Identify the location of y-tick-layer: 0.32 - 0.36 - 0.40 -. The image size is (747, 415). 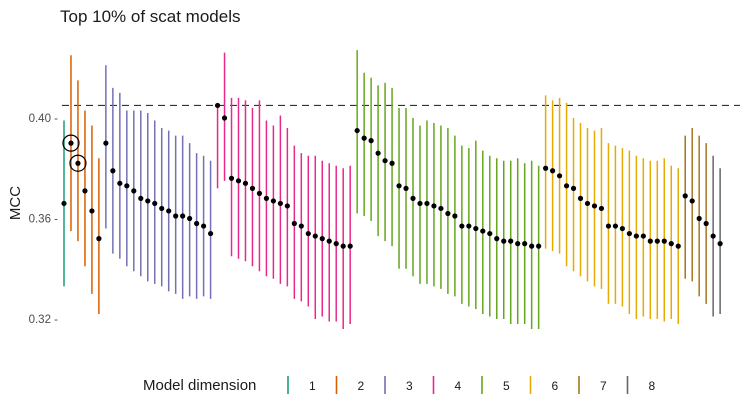
(44, 219).